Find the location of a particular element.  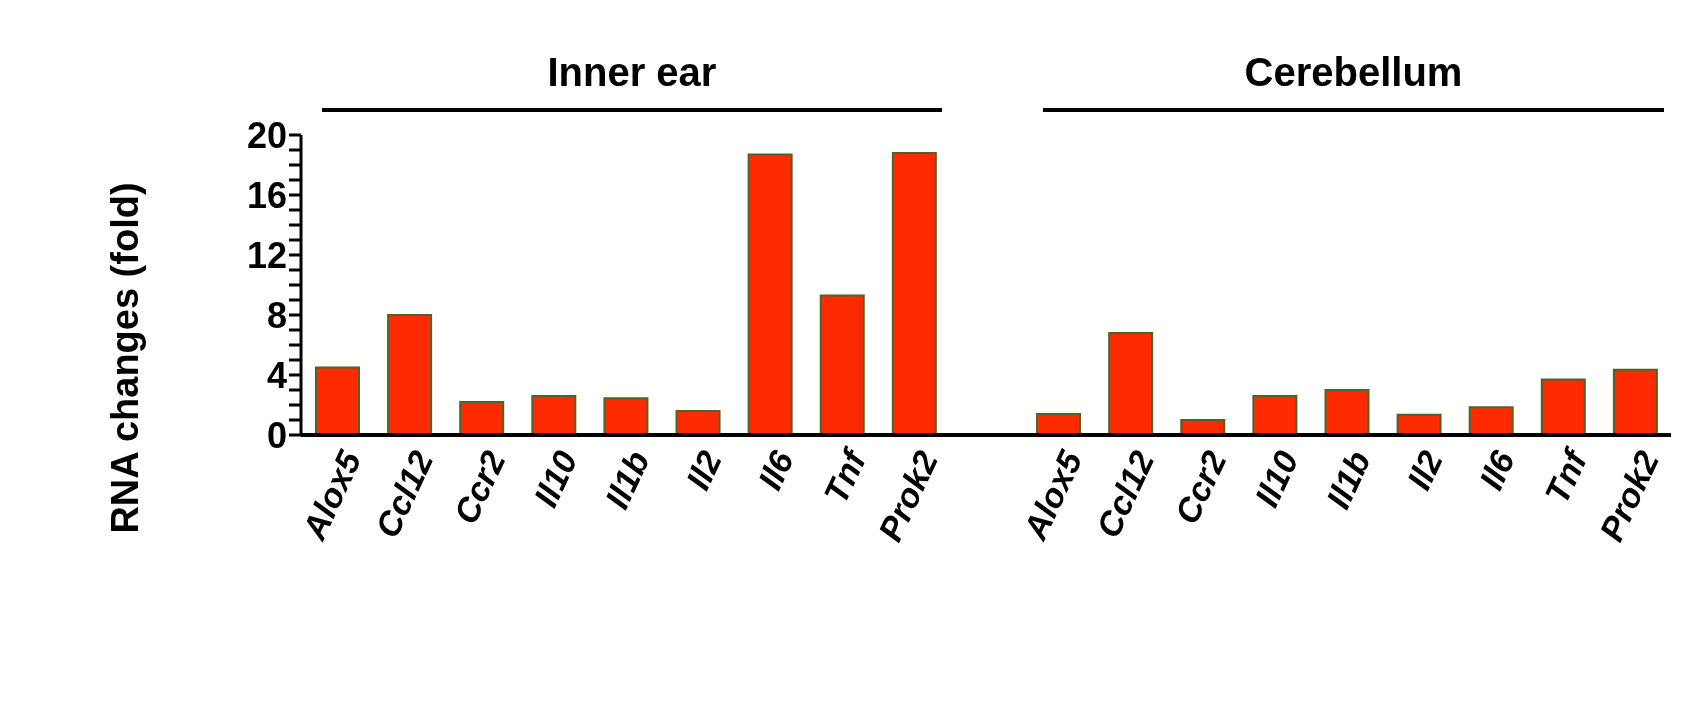

text: Inner ear is located at coordinates (632, 72).